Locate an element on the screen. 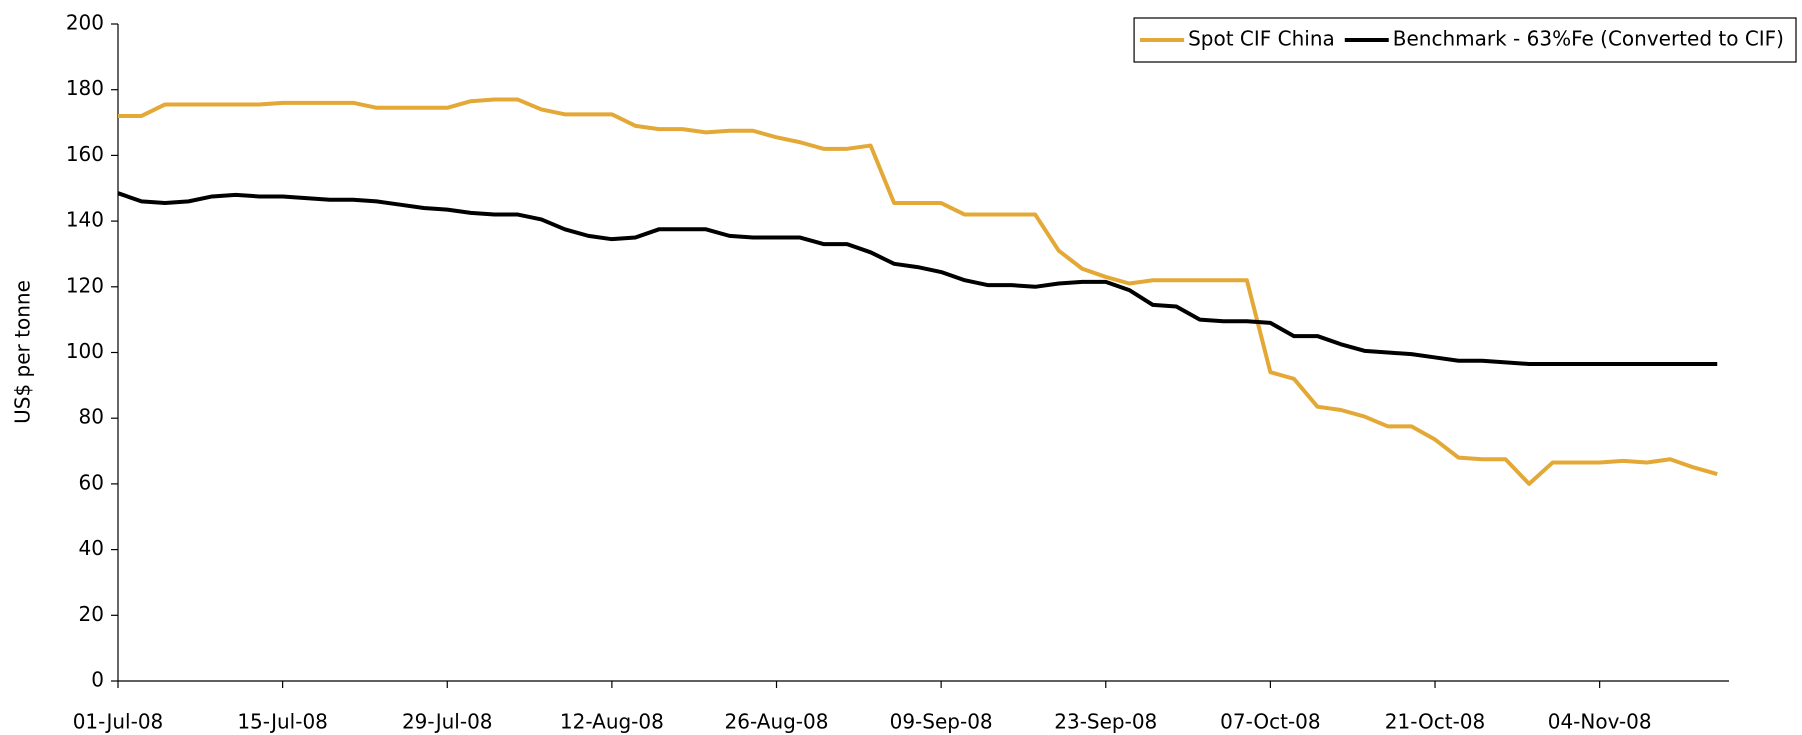  x-tick-label: 09-Sep-08 is located at coordinates (941, 722).